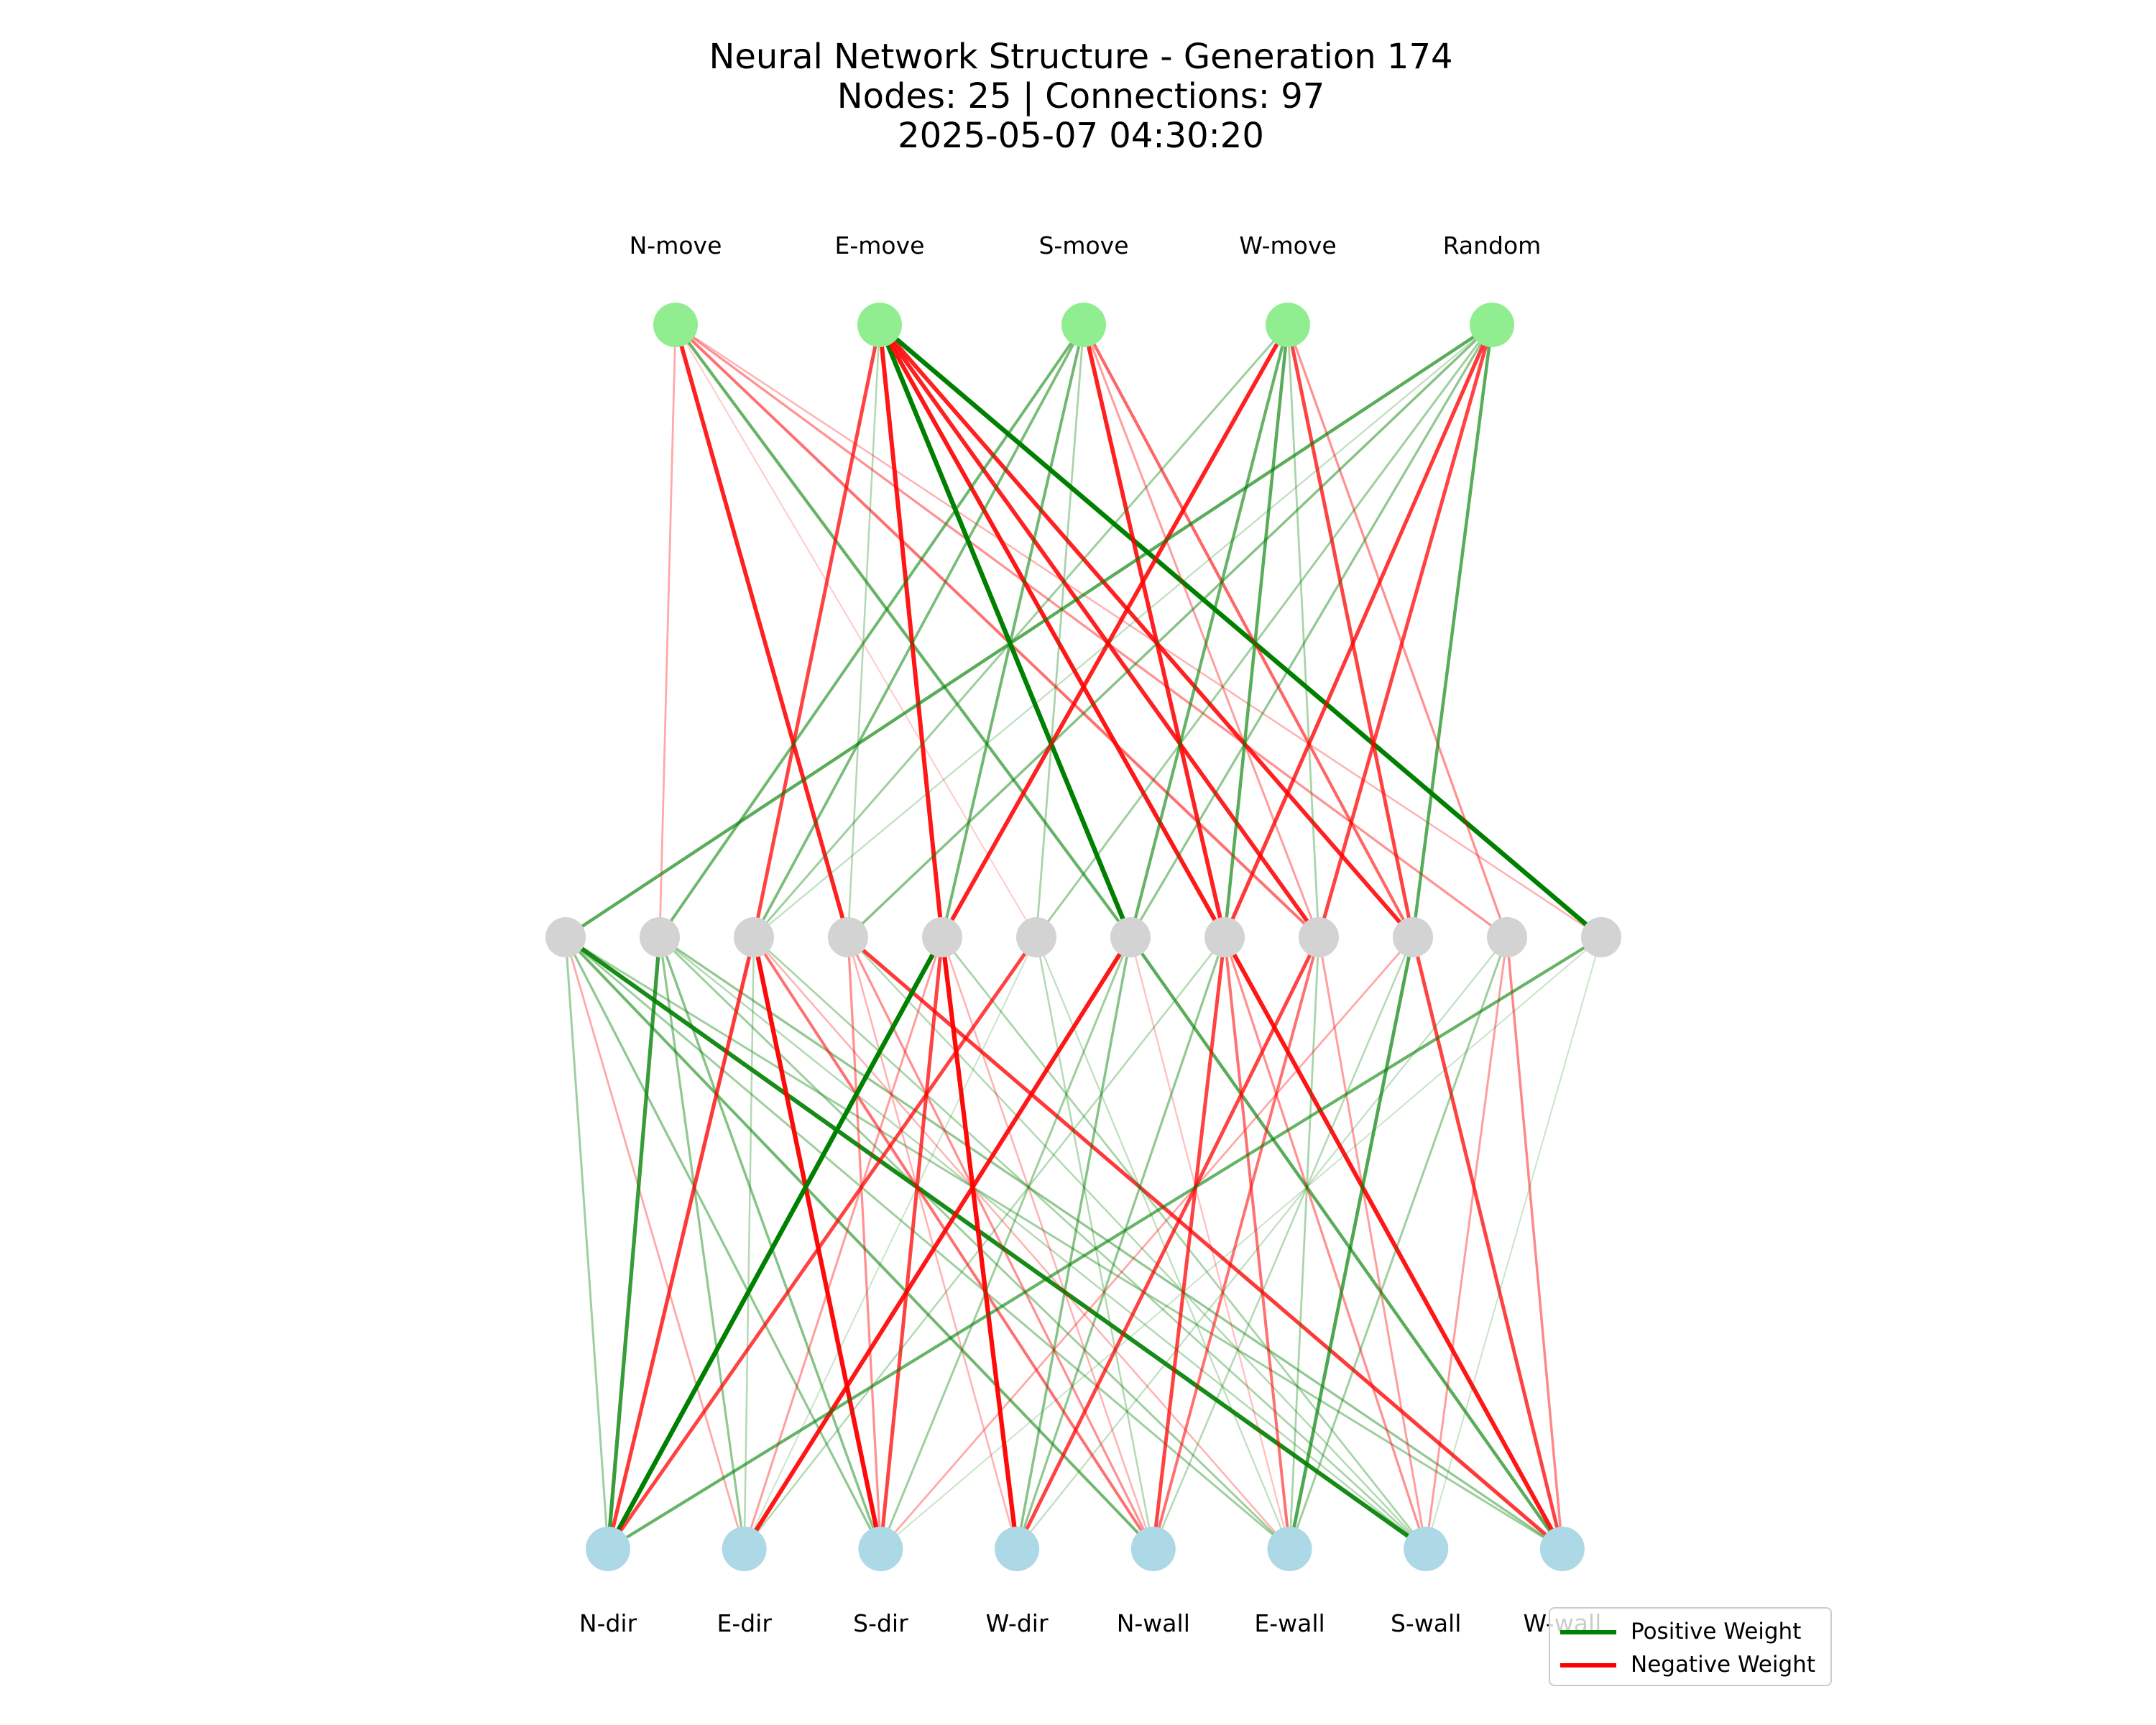 Image resolution: width=2156 pixels, height=1725 pixels. What do you see at coordinates (864, 631) in the screenshot?
I see `connection-o1-h3` at bounding box center [864, 631].